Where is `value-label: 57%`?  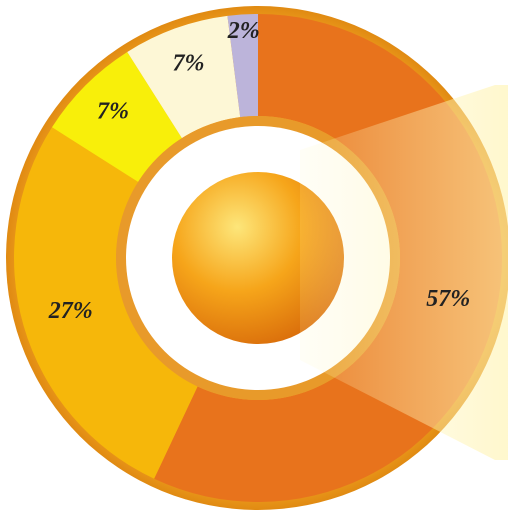 value-label: 57% is located at coordinates (448, 299).